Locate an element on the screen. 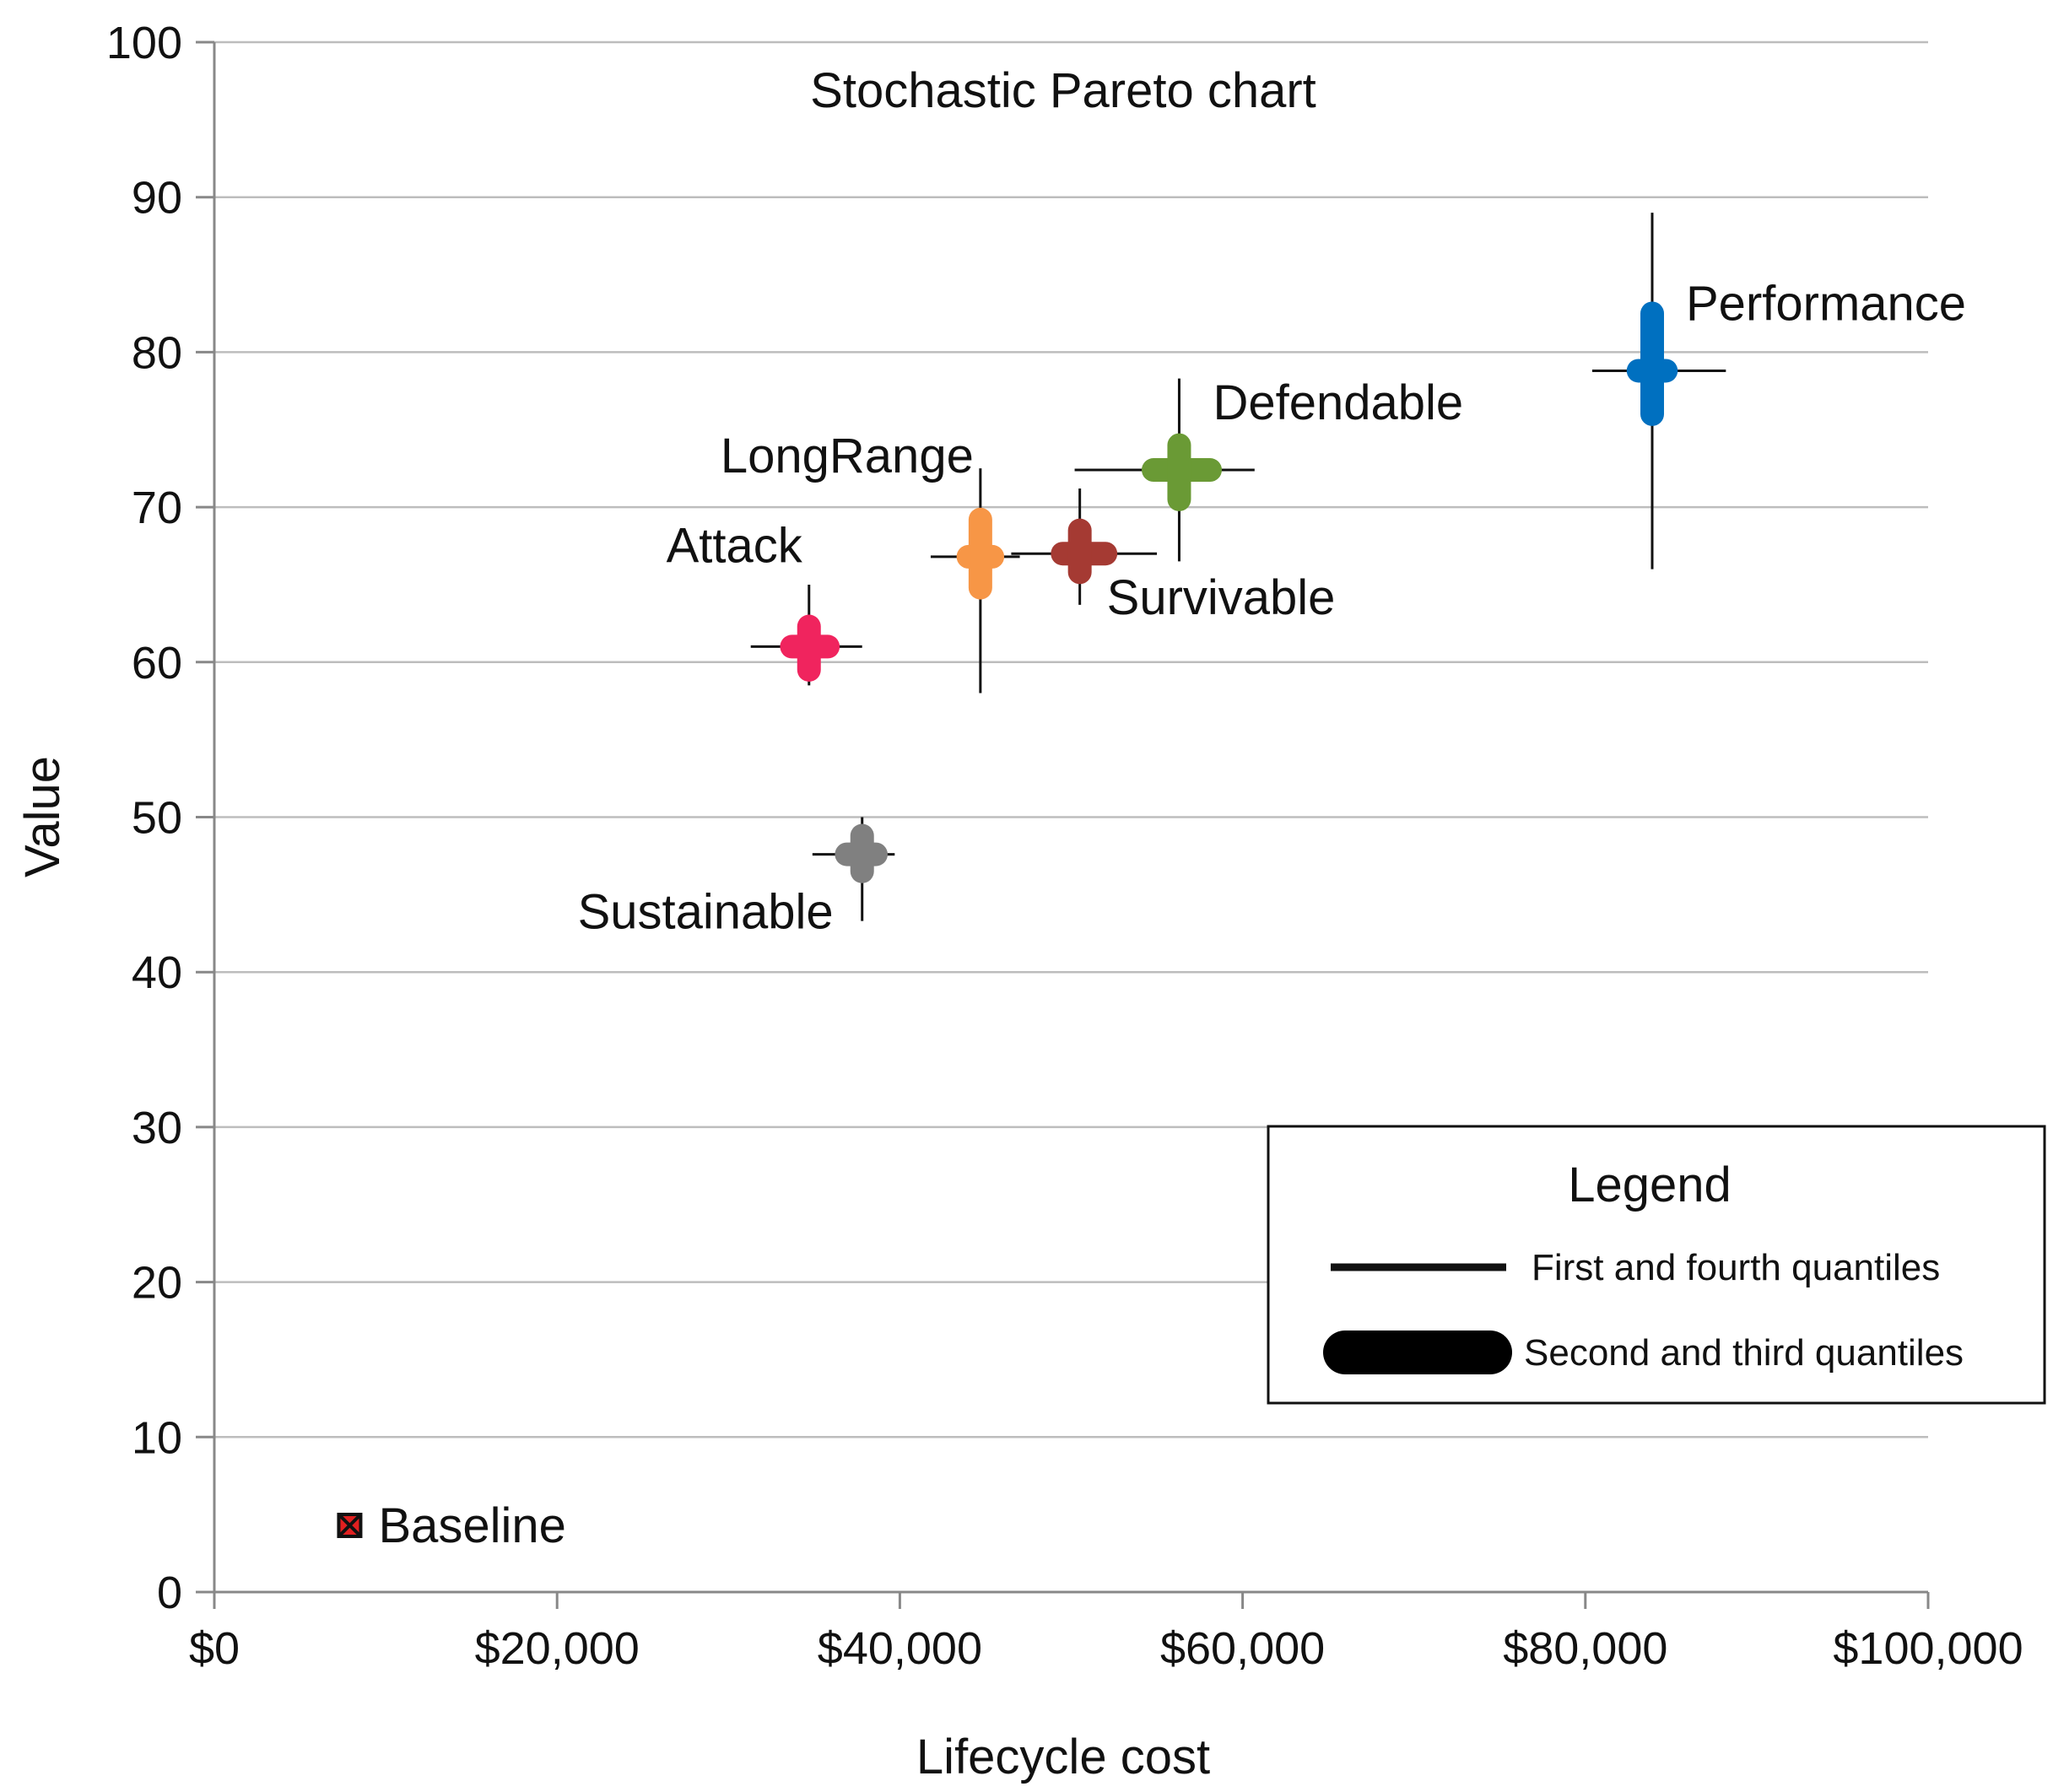 This screenshot has height=1792, width=2053. point-label: LongRange is located at coordinates (847, 456).